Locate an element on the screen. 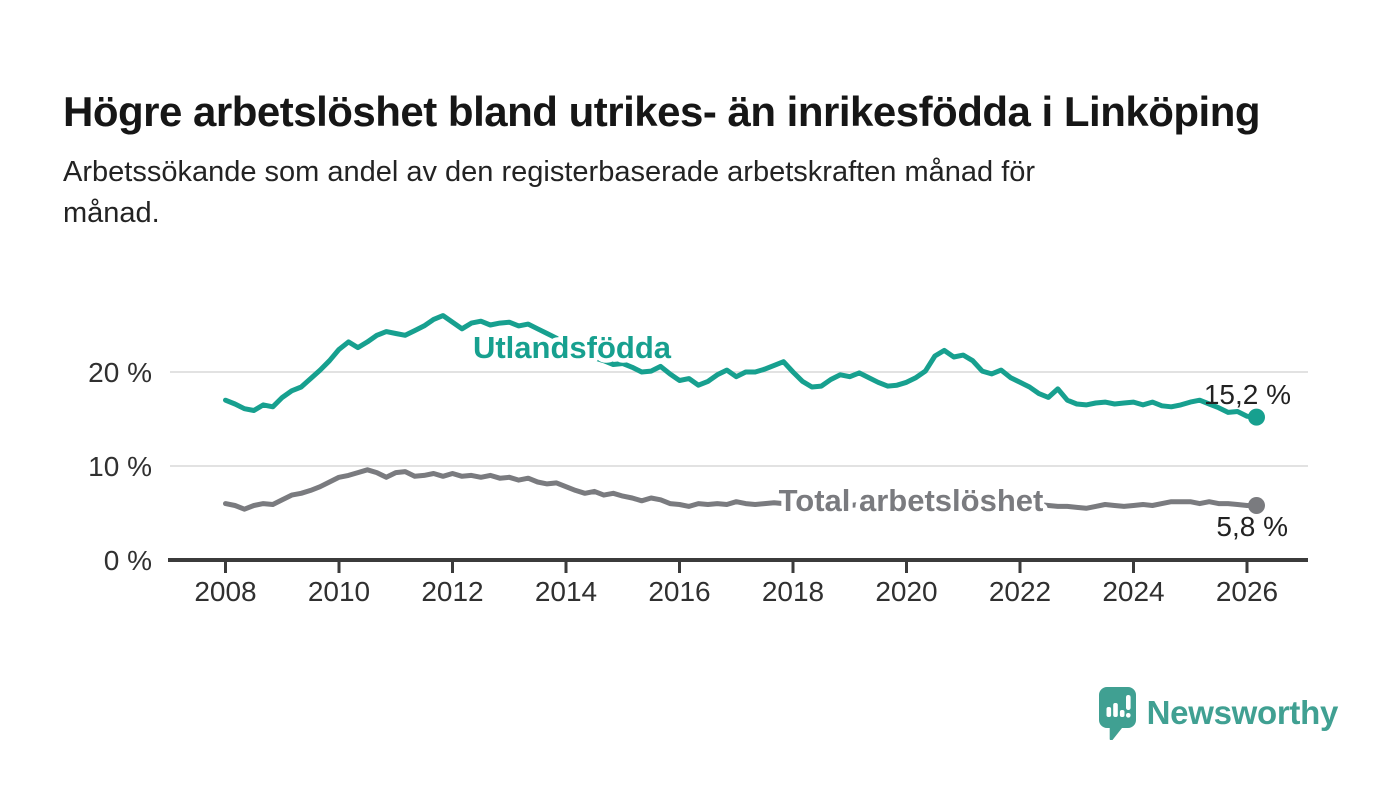  series-line-total-arbetsloshet is located at coordinates (741, 489).